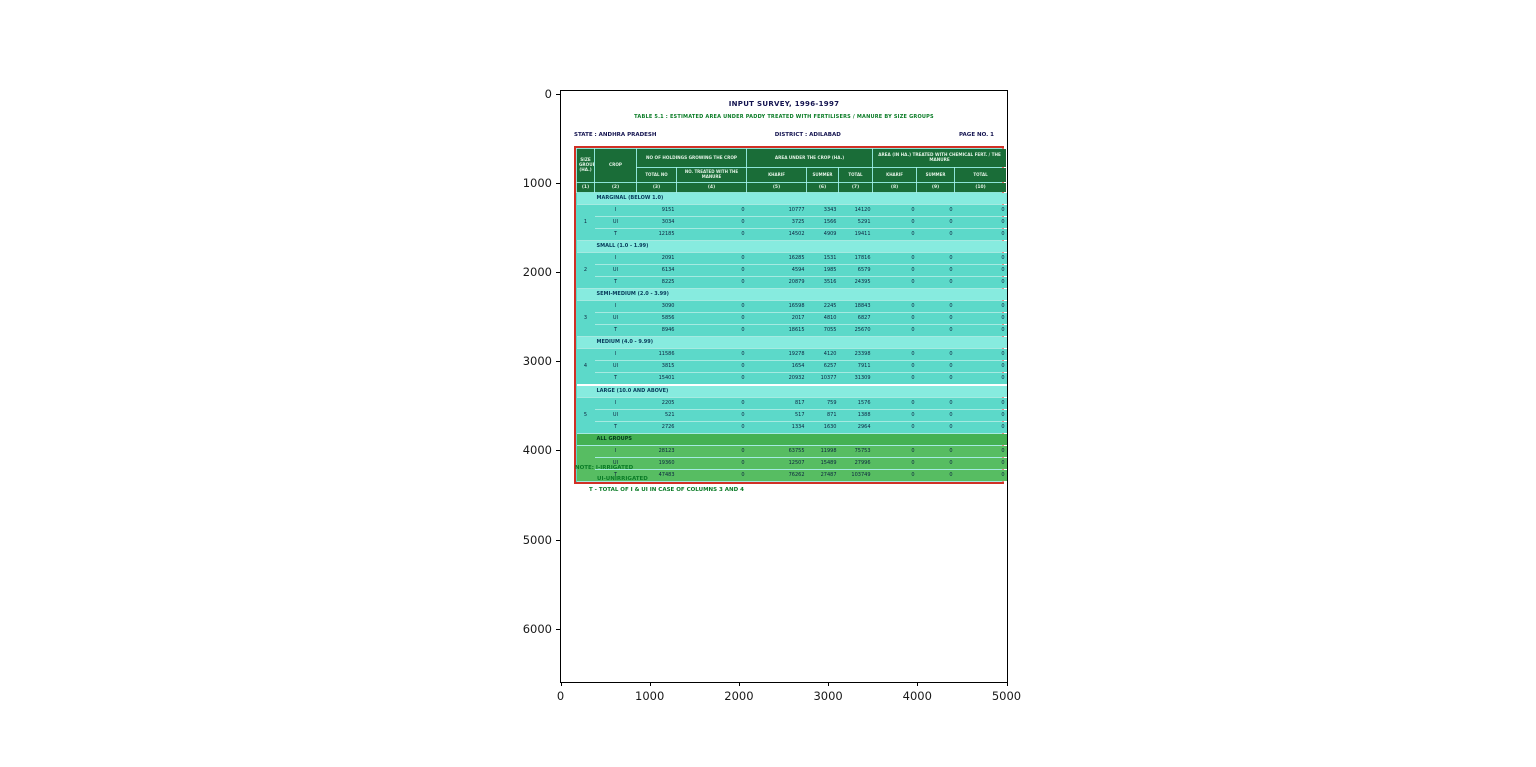  What do you see at coordinates (936, 175) in the screenshot?
I see `header-treated-summer: SUMMER` at bounding box center [936, 175].